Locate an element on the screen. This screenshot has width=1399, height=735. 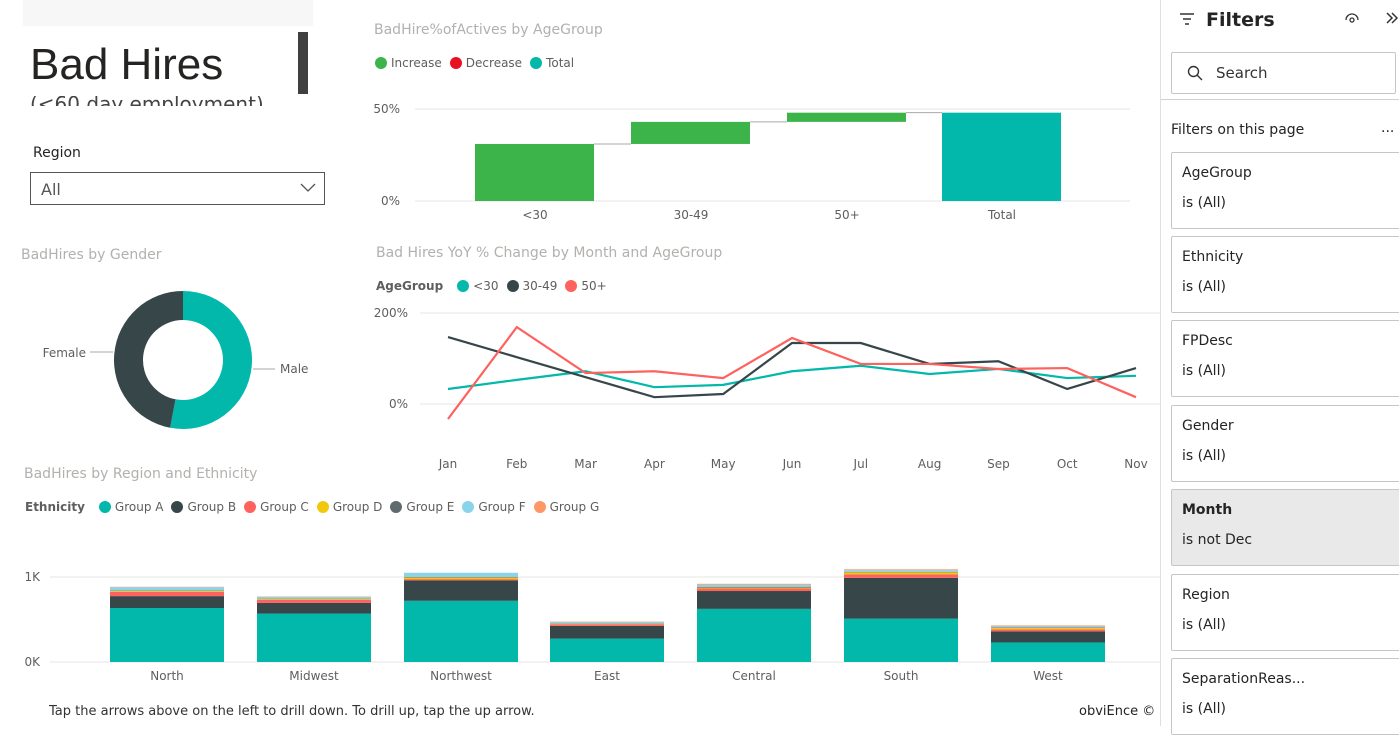
legend-item: Group E is located at coordinates (430, 507).